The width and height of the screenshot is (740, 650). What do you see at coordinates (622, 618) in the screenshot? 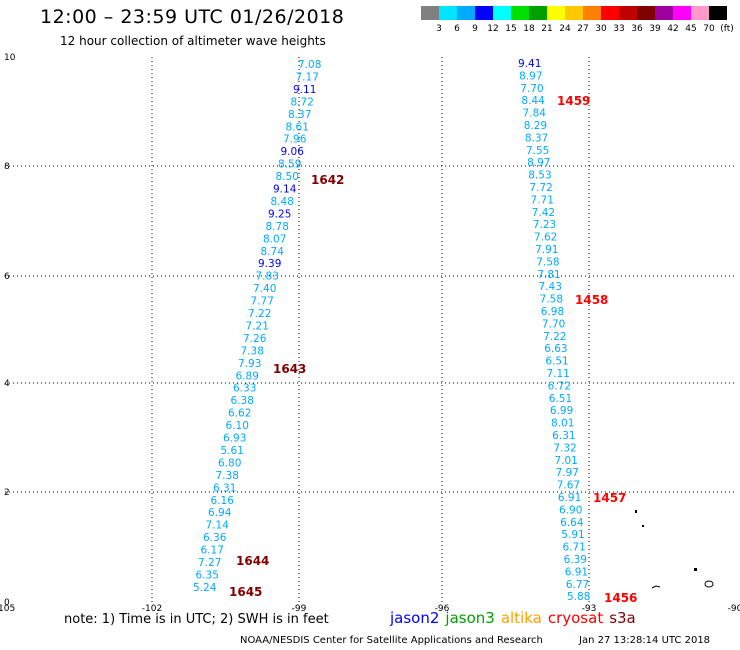
I see `legend-item-s3a: s3a` at bounding box center [622, 618].